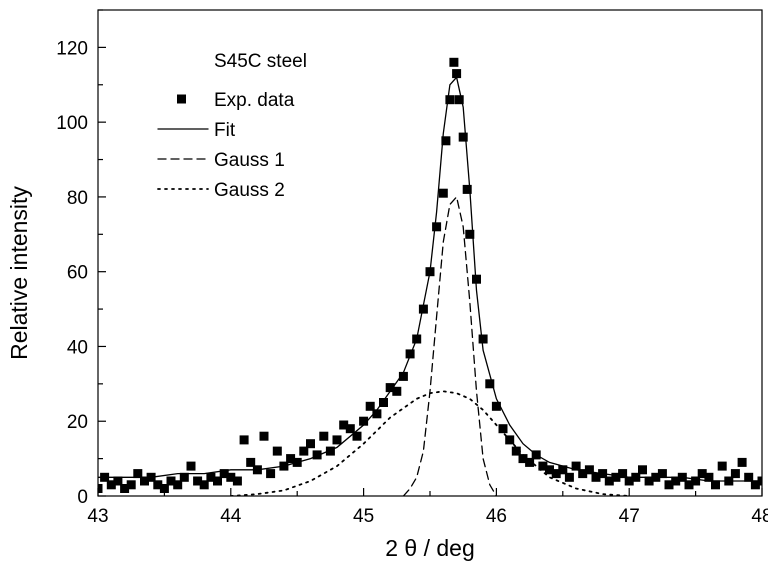 Image resolution: width=768 pixels, height=561 pixels. What do you see at coordinates (72, 48) in the screenshot?
I see `y-tick-label: 120` at bounding box center [72, 48].